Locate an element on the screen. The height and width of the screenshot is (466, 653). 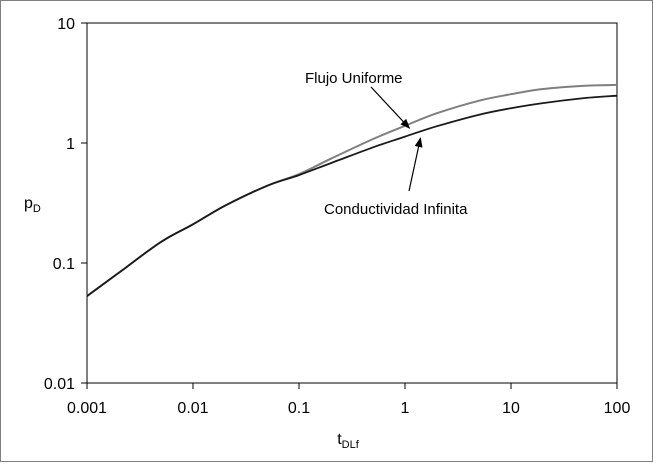
y-axis: 0.01 0.1 1 10 is located at coordinates (65, 204).